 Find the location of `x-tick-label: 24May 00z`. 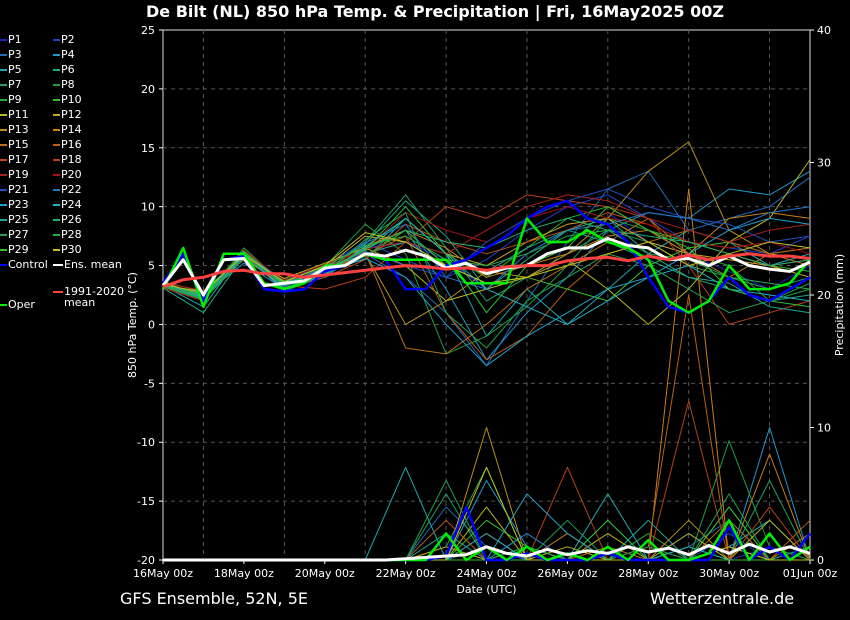

x-tick-label: 24May 00z is located at coordinates (486, 573).